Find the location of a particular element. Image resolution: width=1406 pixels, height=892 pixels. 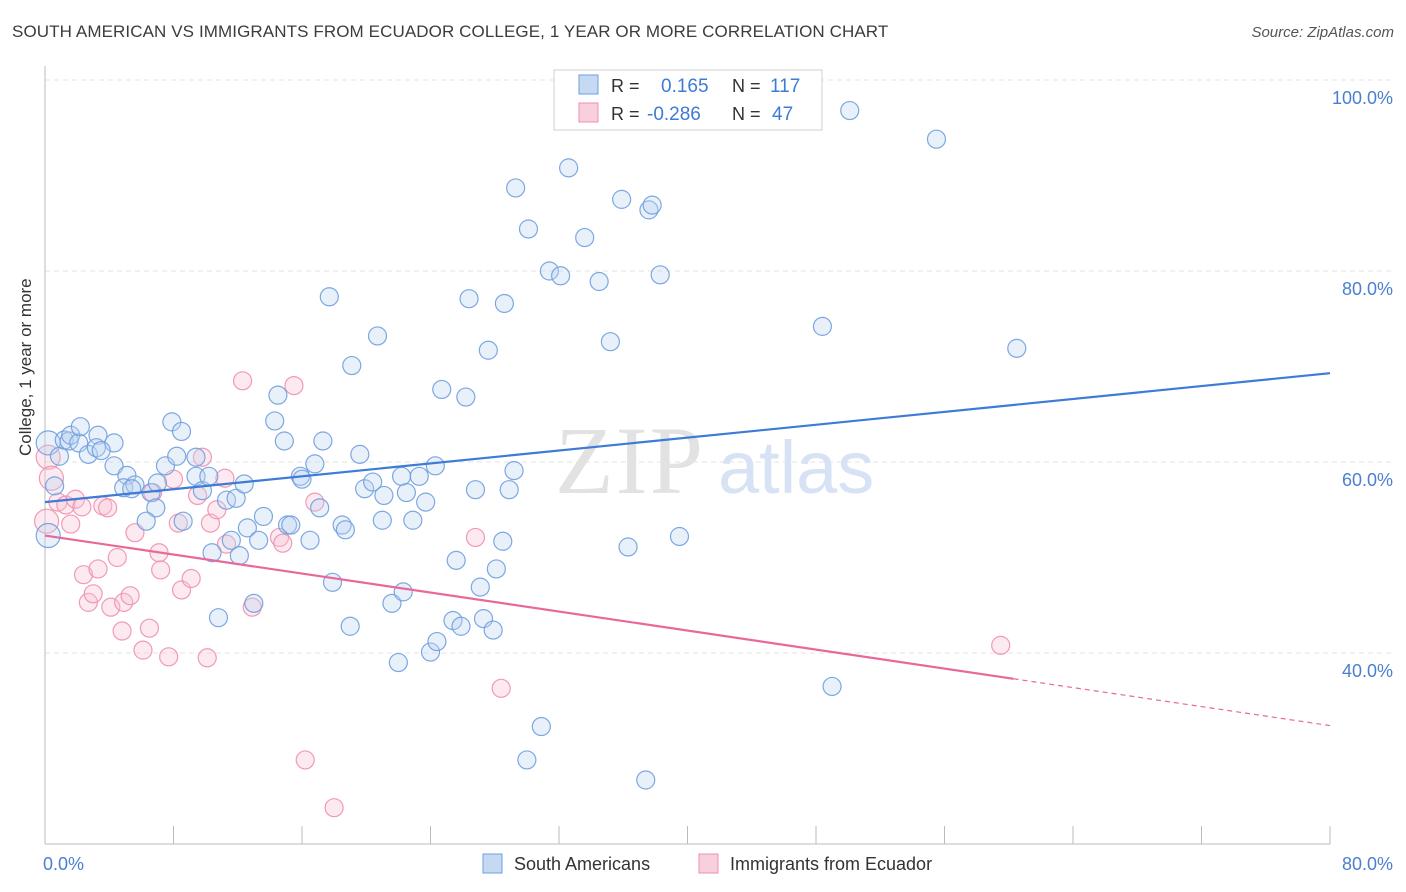

x-tick-label: 0.0% is located at coordinates (63, 864).